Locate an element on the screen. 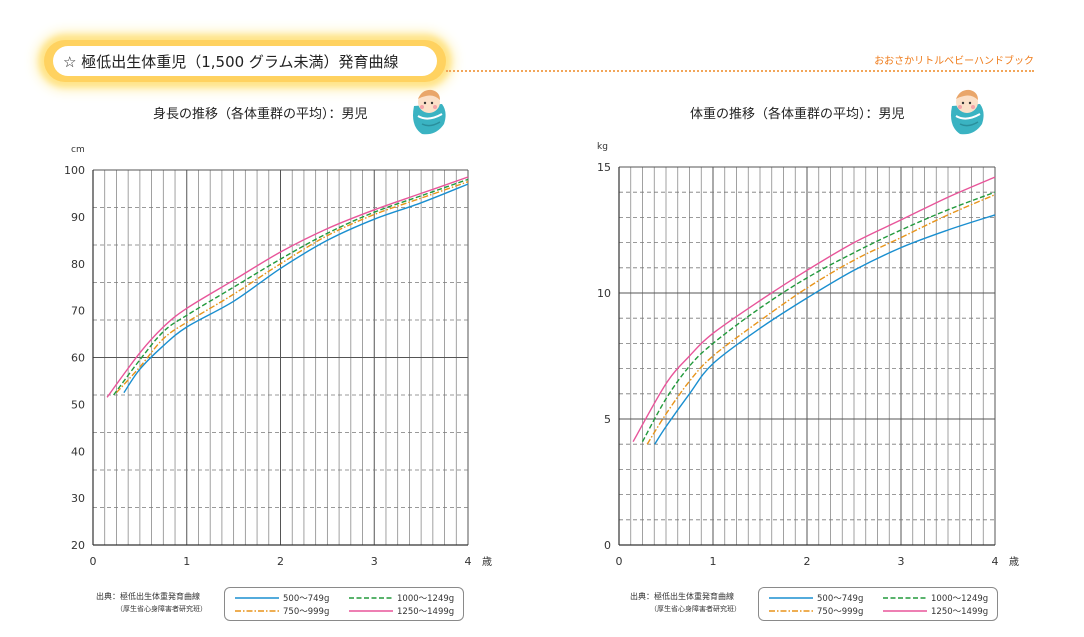  y-tick-label: 10 is located at coordinates (604, 293).